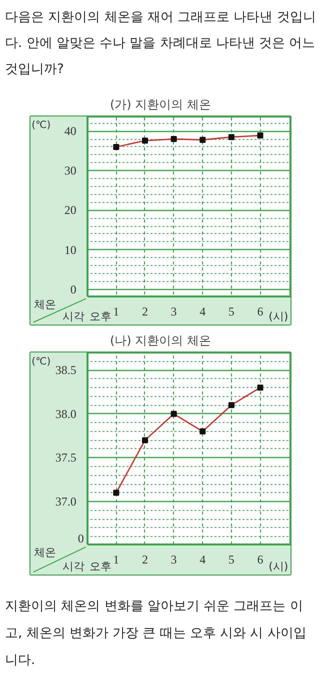 The height and width of the screenshot is (678, 320). I want to click on y-tick-label: 37.0, so click(65, 501).